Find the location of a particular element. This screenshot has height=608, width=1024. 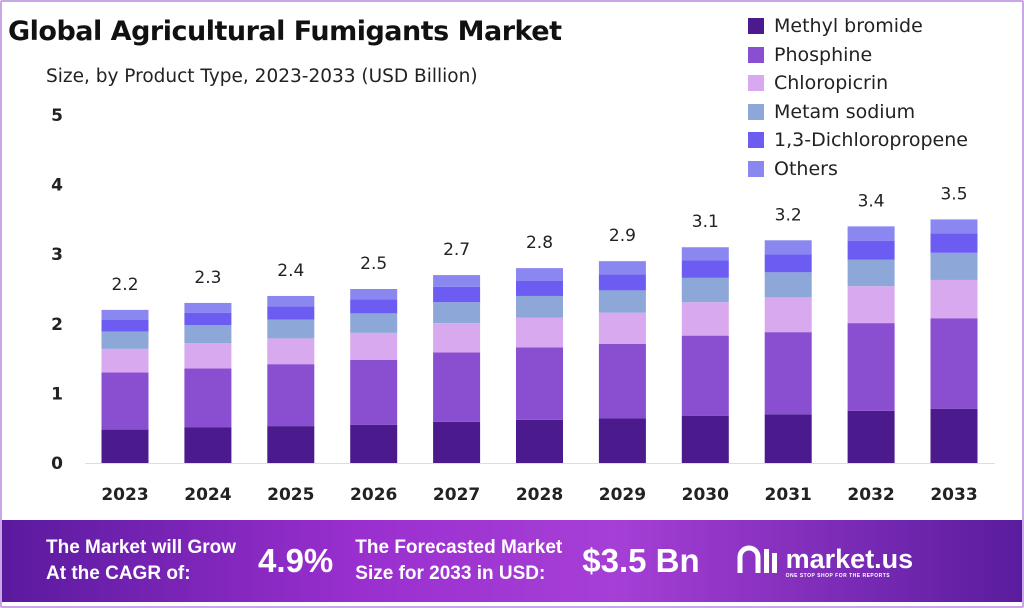

brand-name: market.us is located at coordinates (849, 558).